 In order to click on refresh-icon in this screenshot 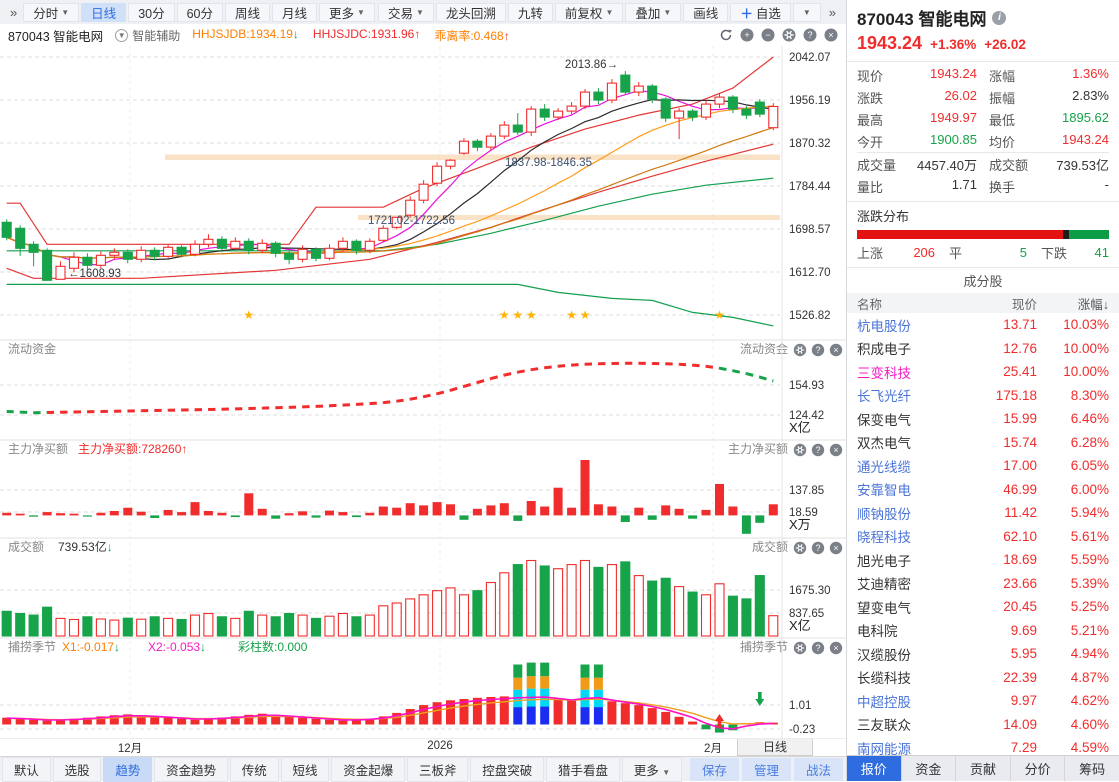, I will do `click(726, 35)`.